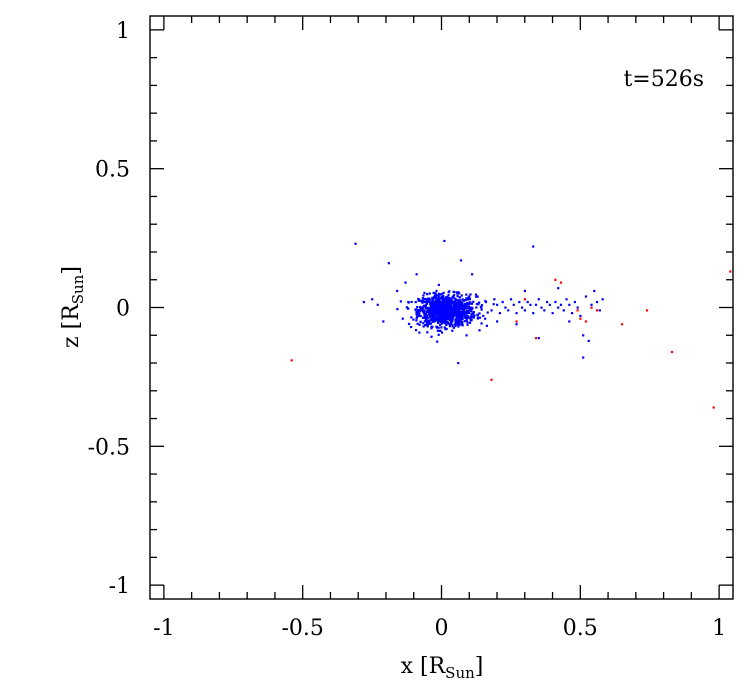 The image size is (745, 691). I want to click on x-tick-label: 1, so click(719, 628).